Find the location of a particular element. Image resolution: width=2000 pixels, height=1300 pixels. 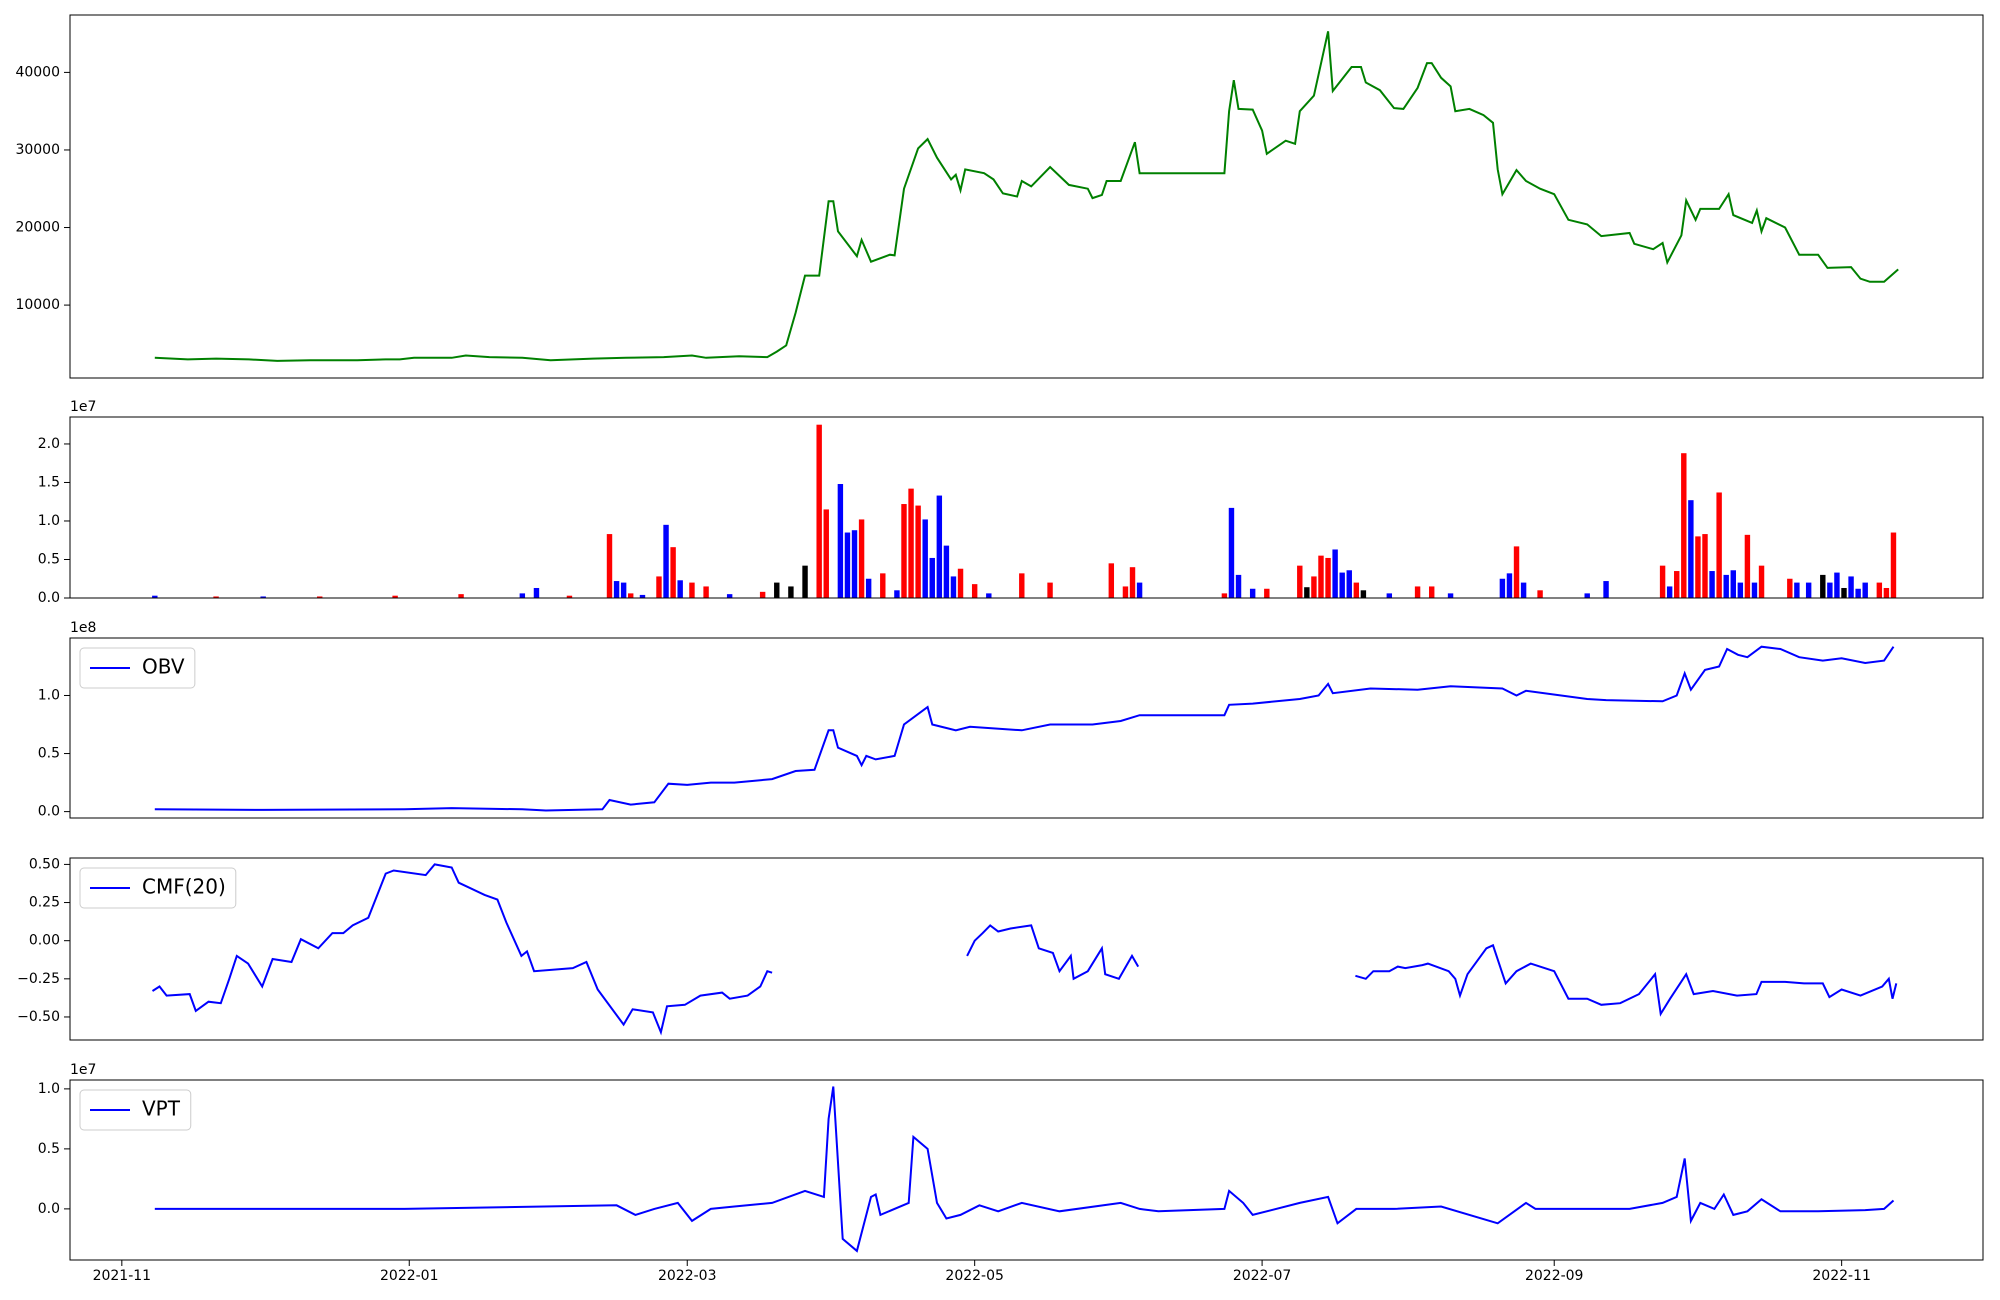

y-tick-label: 0.00 is located at coordinates (44, 941).